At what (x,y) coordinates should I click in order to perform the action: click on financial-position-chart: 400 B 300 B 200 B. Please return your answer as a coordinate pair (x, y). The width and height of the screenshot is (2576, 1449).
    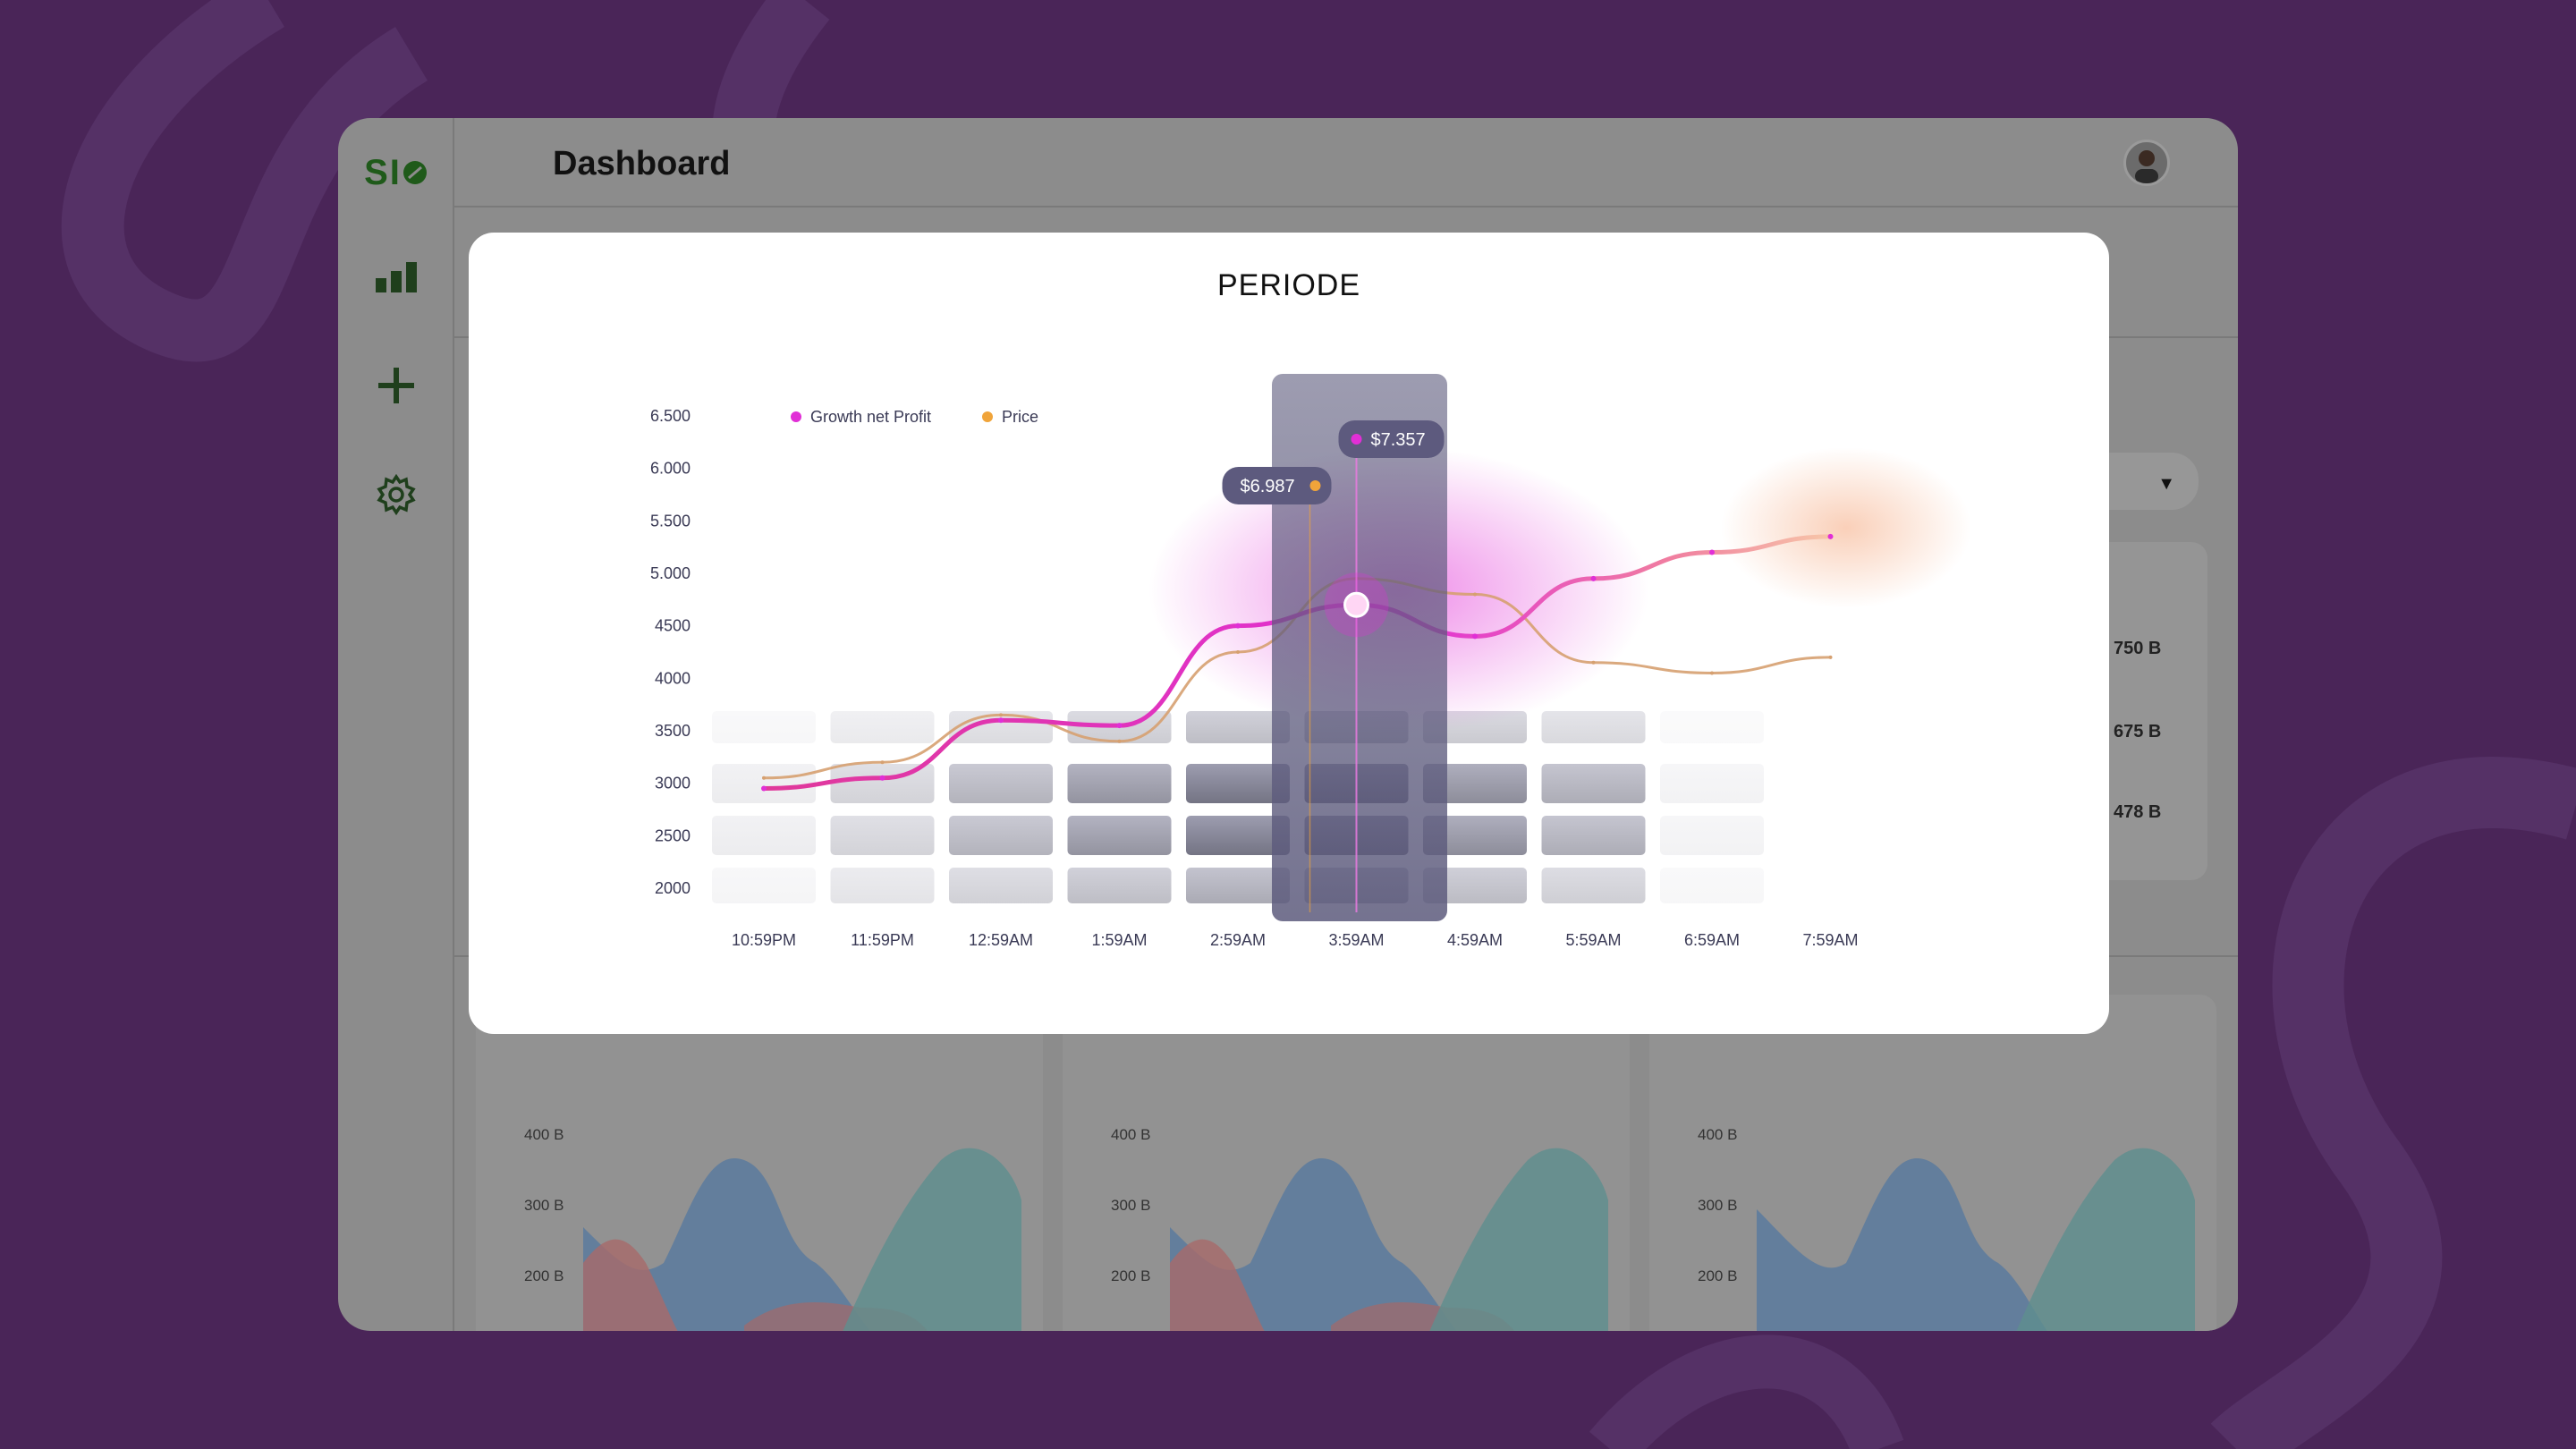
    Looking at the image, I should click on (1359, 1228).